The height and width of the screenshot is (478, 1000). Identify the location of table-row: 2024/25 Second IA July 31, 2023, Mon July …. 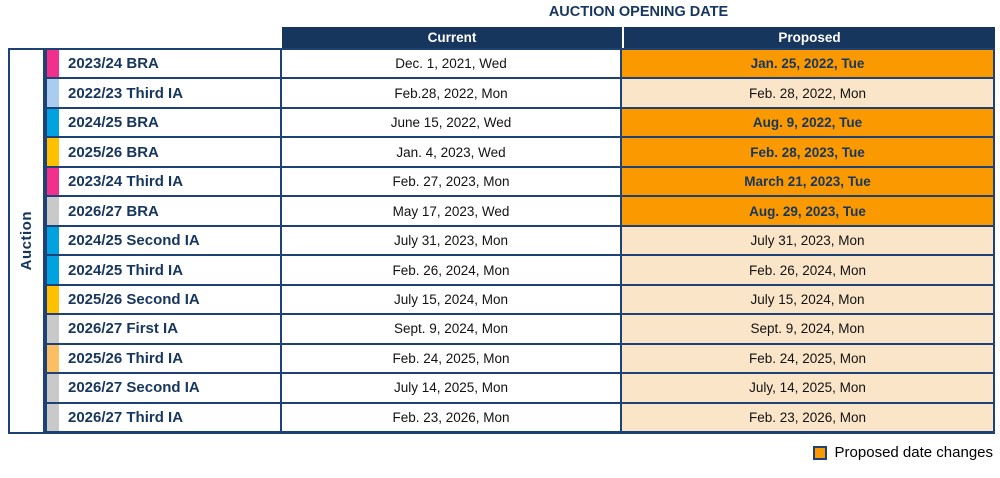
(520, 241).